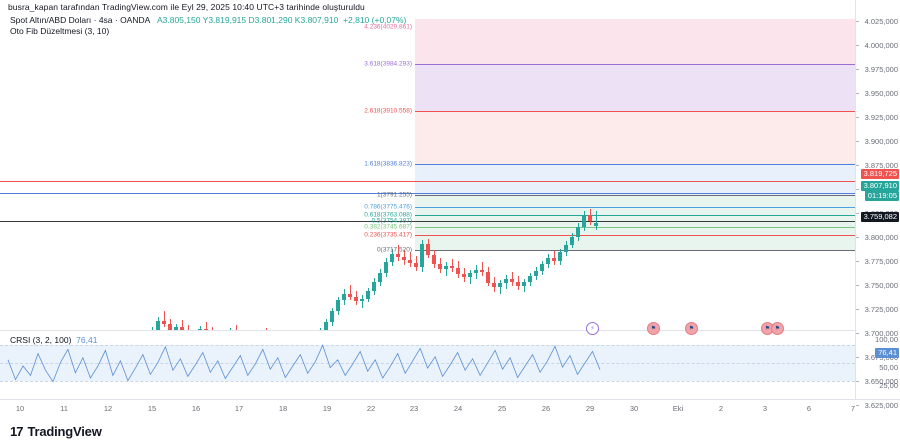 Image resolution: width=900 pixels, height=446 pixels. I want to click on tradingview-wordmark: TradingView, so click(64, 431).